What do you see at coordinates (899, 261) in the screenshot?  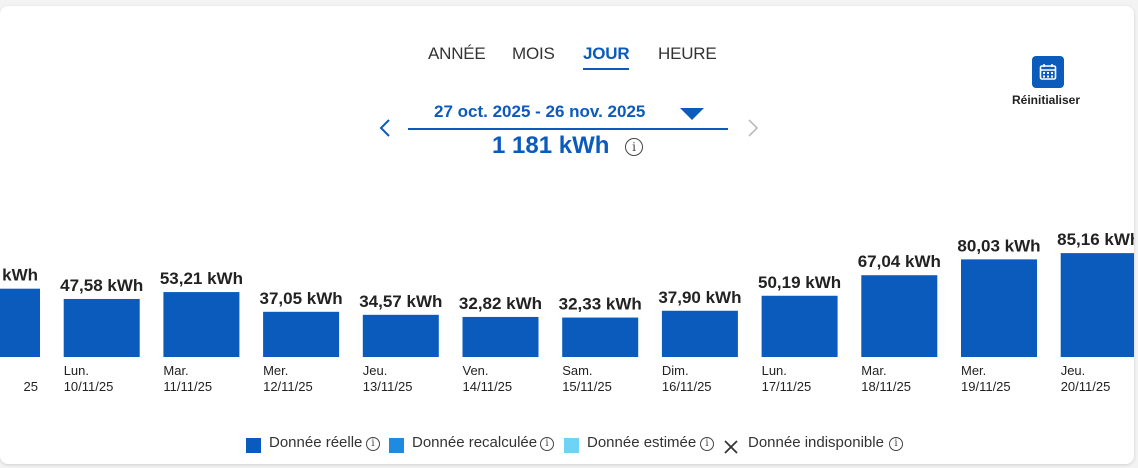 I see `bar-value-label: 67,04 kWh` at bounding box center [899, 261].